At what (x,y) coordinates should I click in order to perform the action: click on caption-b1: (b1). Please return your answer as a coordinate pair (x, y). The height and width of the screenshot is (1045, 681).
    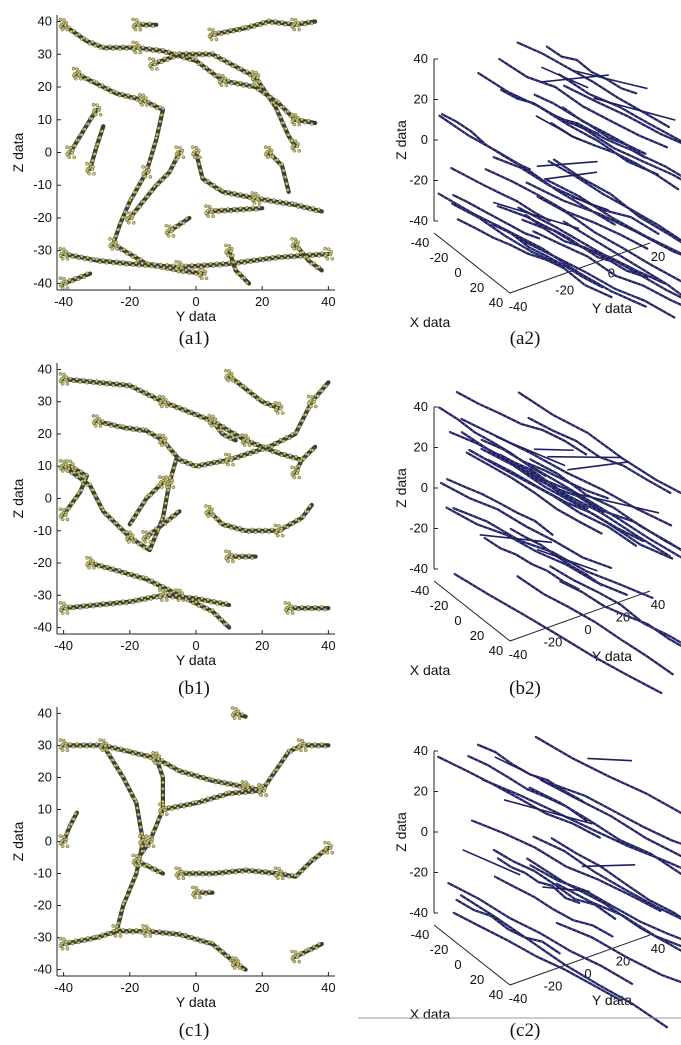
    Looking at the image, I should click on (194, 688).